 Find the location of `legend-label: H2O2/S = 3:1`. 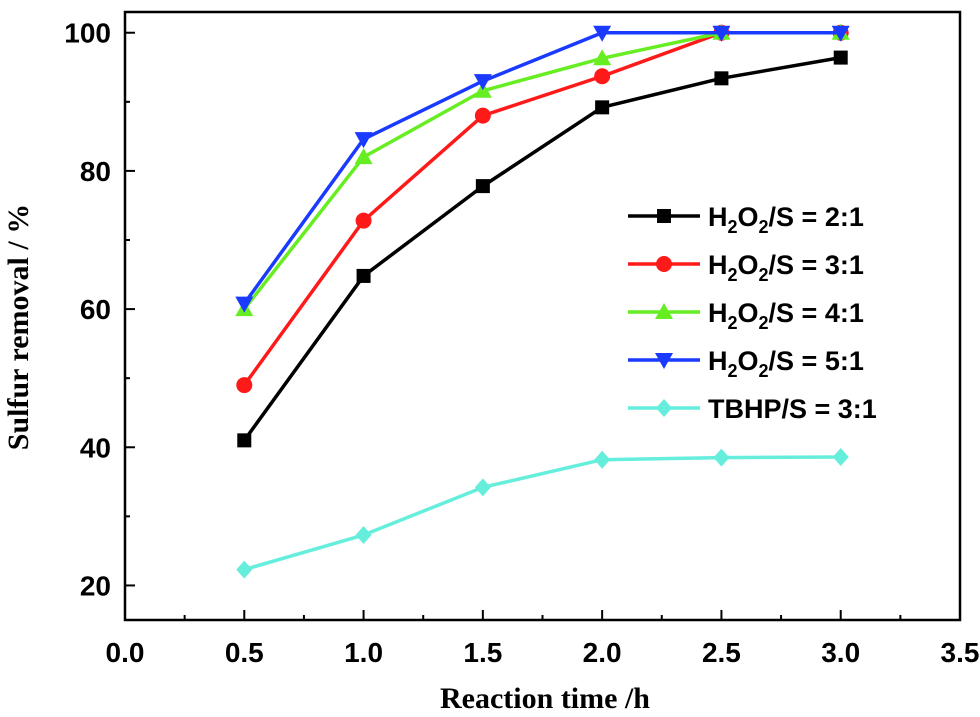

legend-label: H2O2/S = 3:1 is located at coordinates (786, 267).